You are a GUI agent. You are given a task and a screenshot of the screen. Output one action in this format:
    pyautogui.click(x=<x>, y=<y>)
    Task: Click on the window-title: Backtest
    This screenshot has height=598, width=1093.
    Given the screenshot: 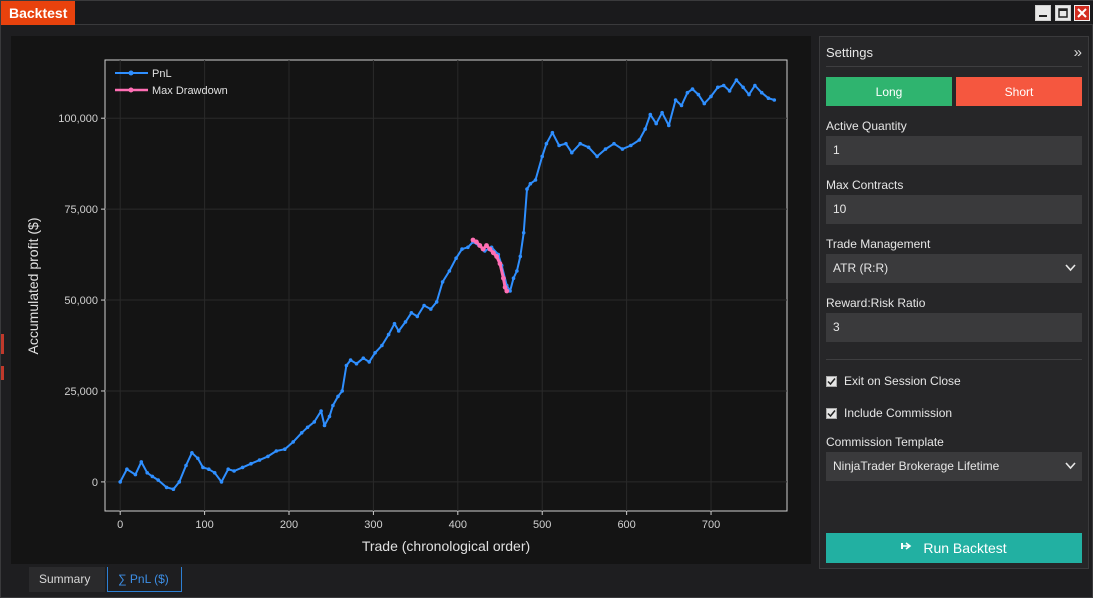 What is the action you would take?
    pyautogui.click(x=38, y=13)
    